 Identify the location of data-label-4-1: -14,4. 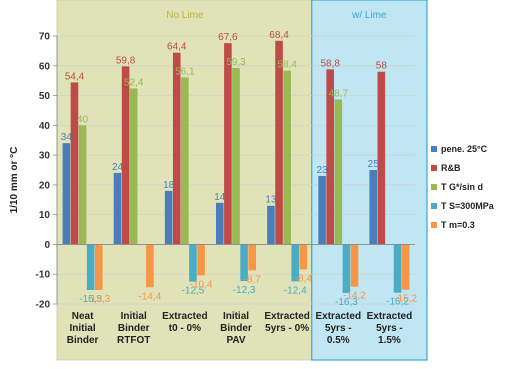
(150, 296).